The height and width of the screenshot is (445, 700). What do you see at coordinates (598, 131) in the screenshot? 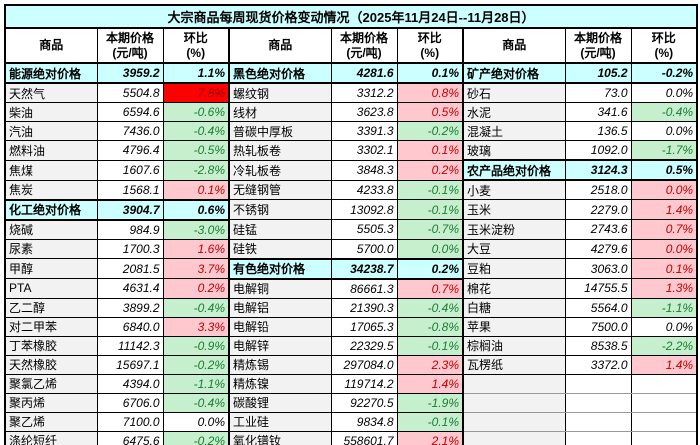
I see `price-cell: 136.5` at bounding box center [598, 131].